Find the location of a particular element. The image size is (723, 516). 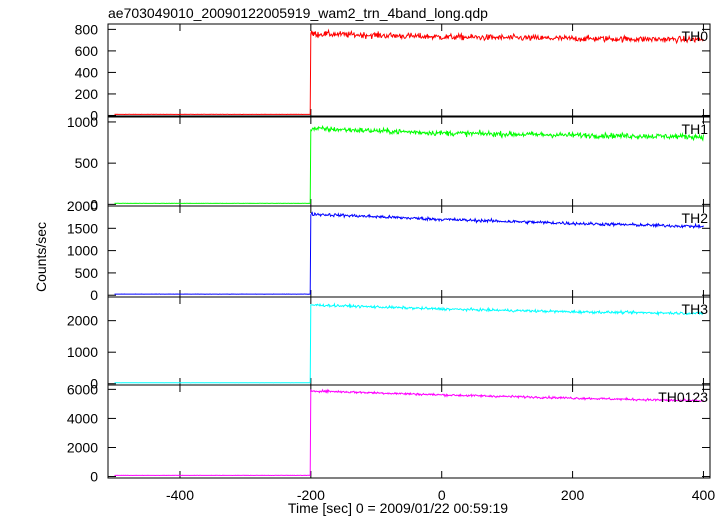

x-tick-label: -200 is located at coordinates (311, 495).